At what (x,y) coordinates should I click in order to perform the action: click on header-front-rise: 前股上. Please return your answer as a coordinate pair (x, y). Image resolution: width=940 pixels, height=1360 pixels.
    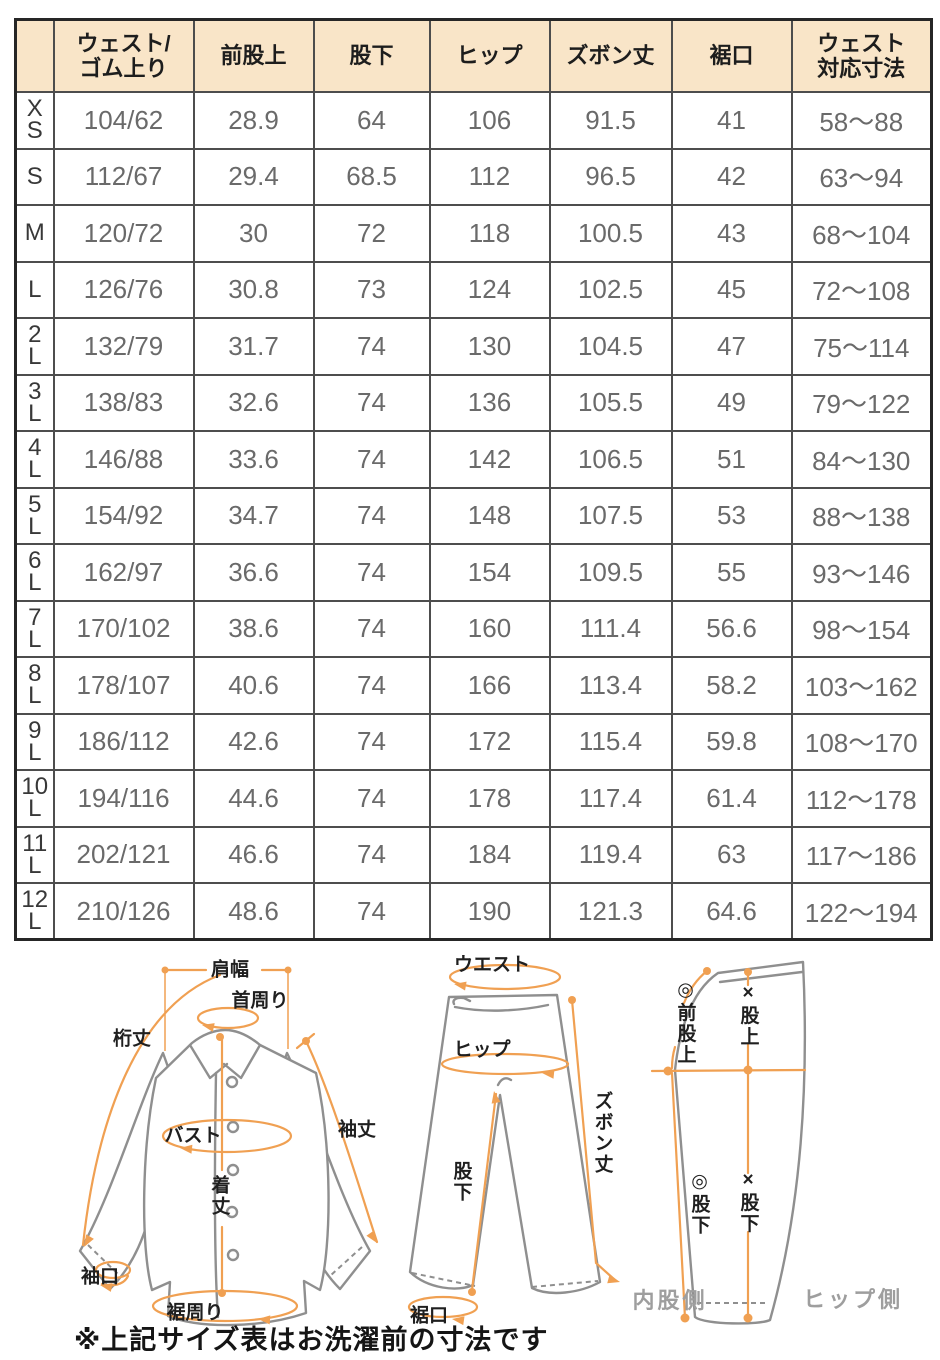
    Looking at the image, I should click on (253, 55).